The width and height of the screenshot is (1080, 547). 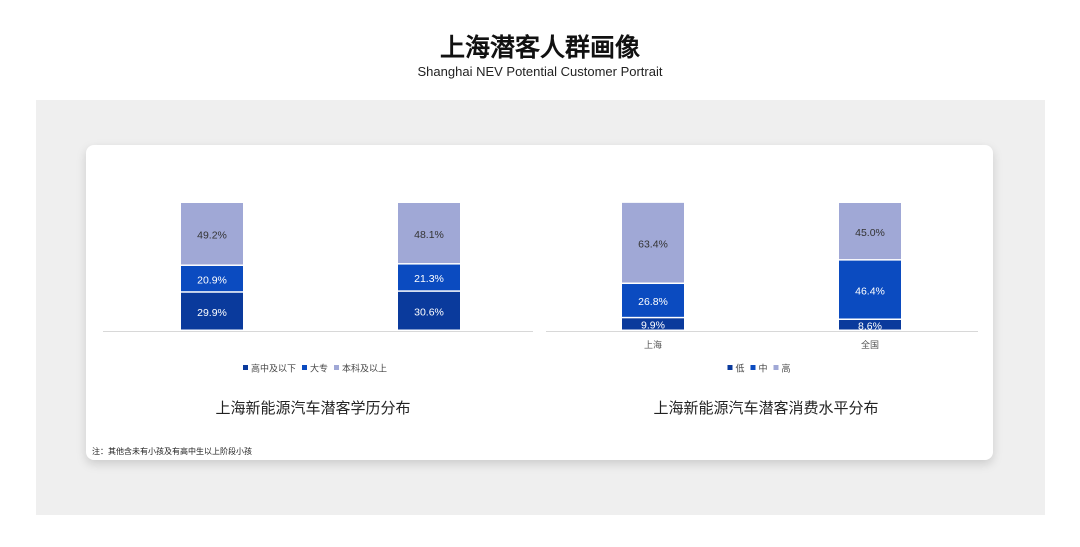 I want to click on data-label: 20.9%, so click(x=212, y=280).